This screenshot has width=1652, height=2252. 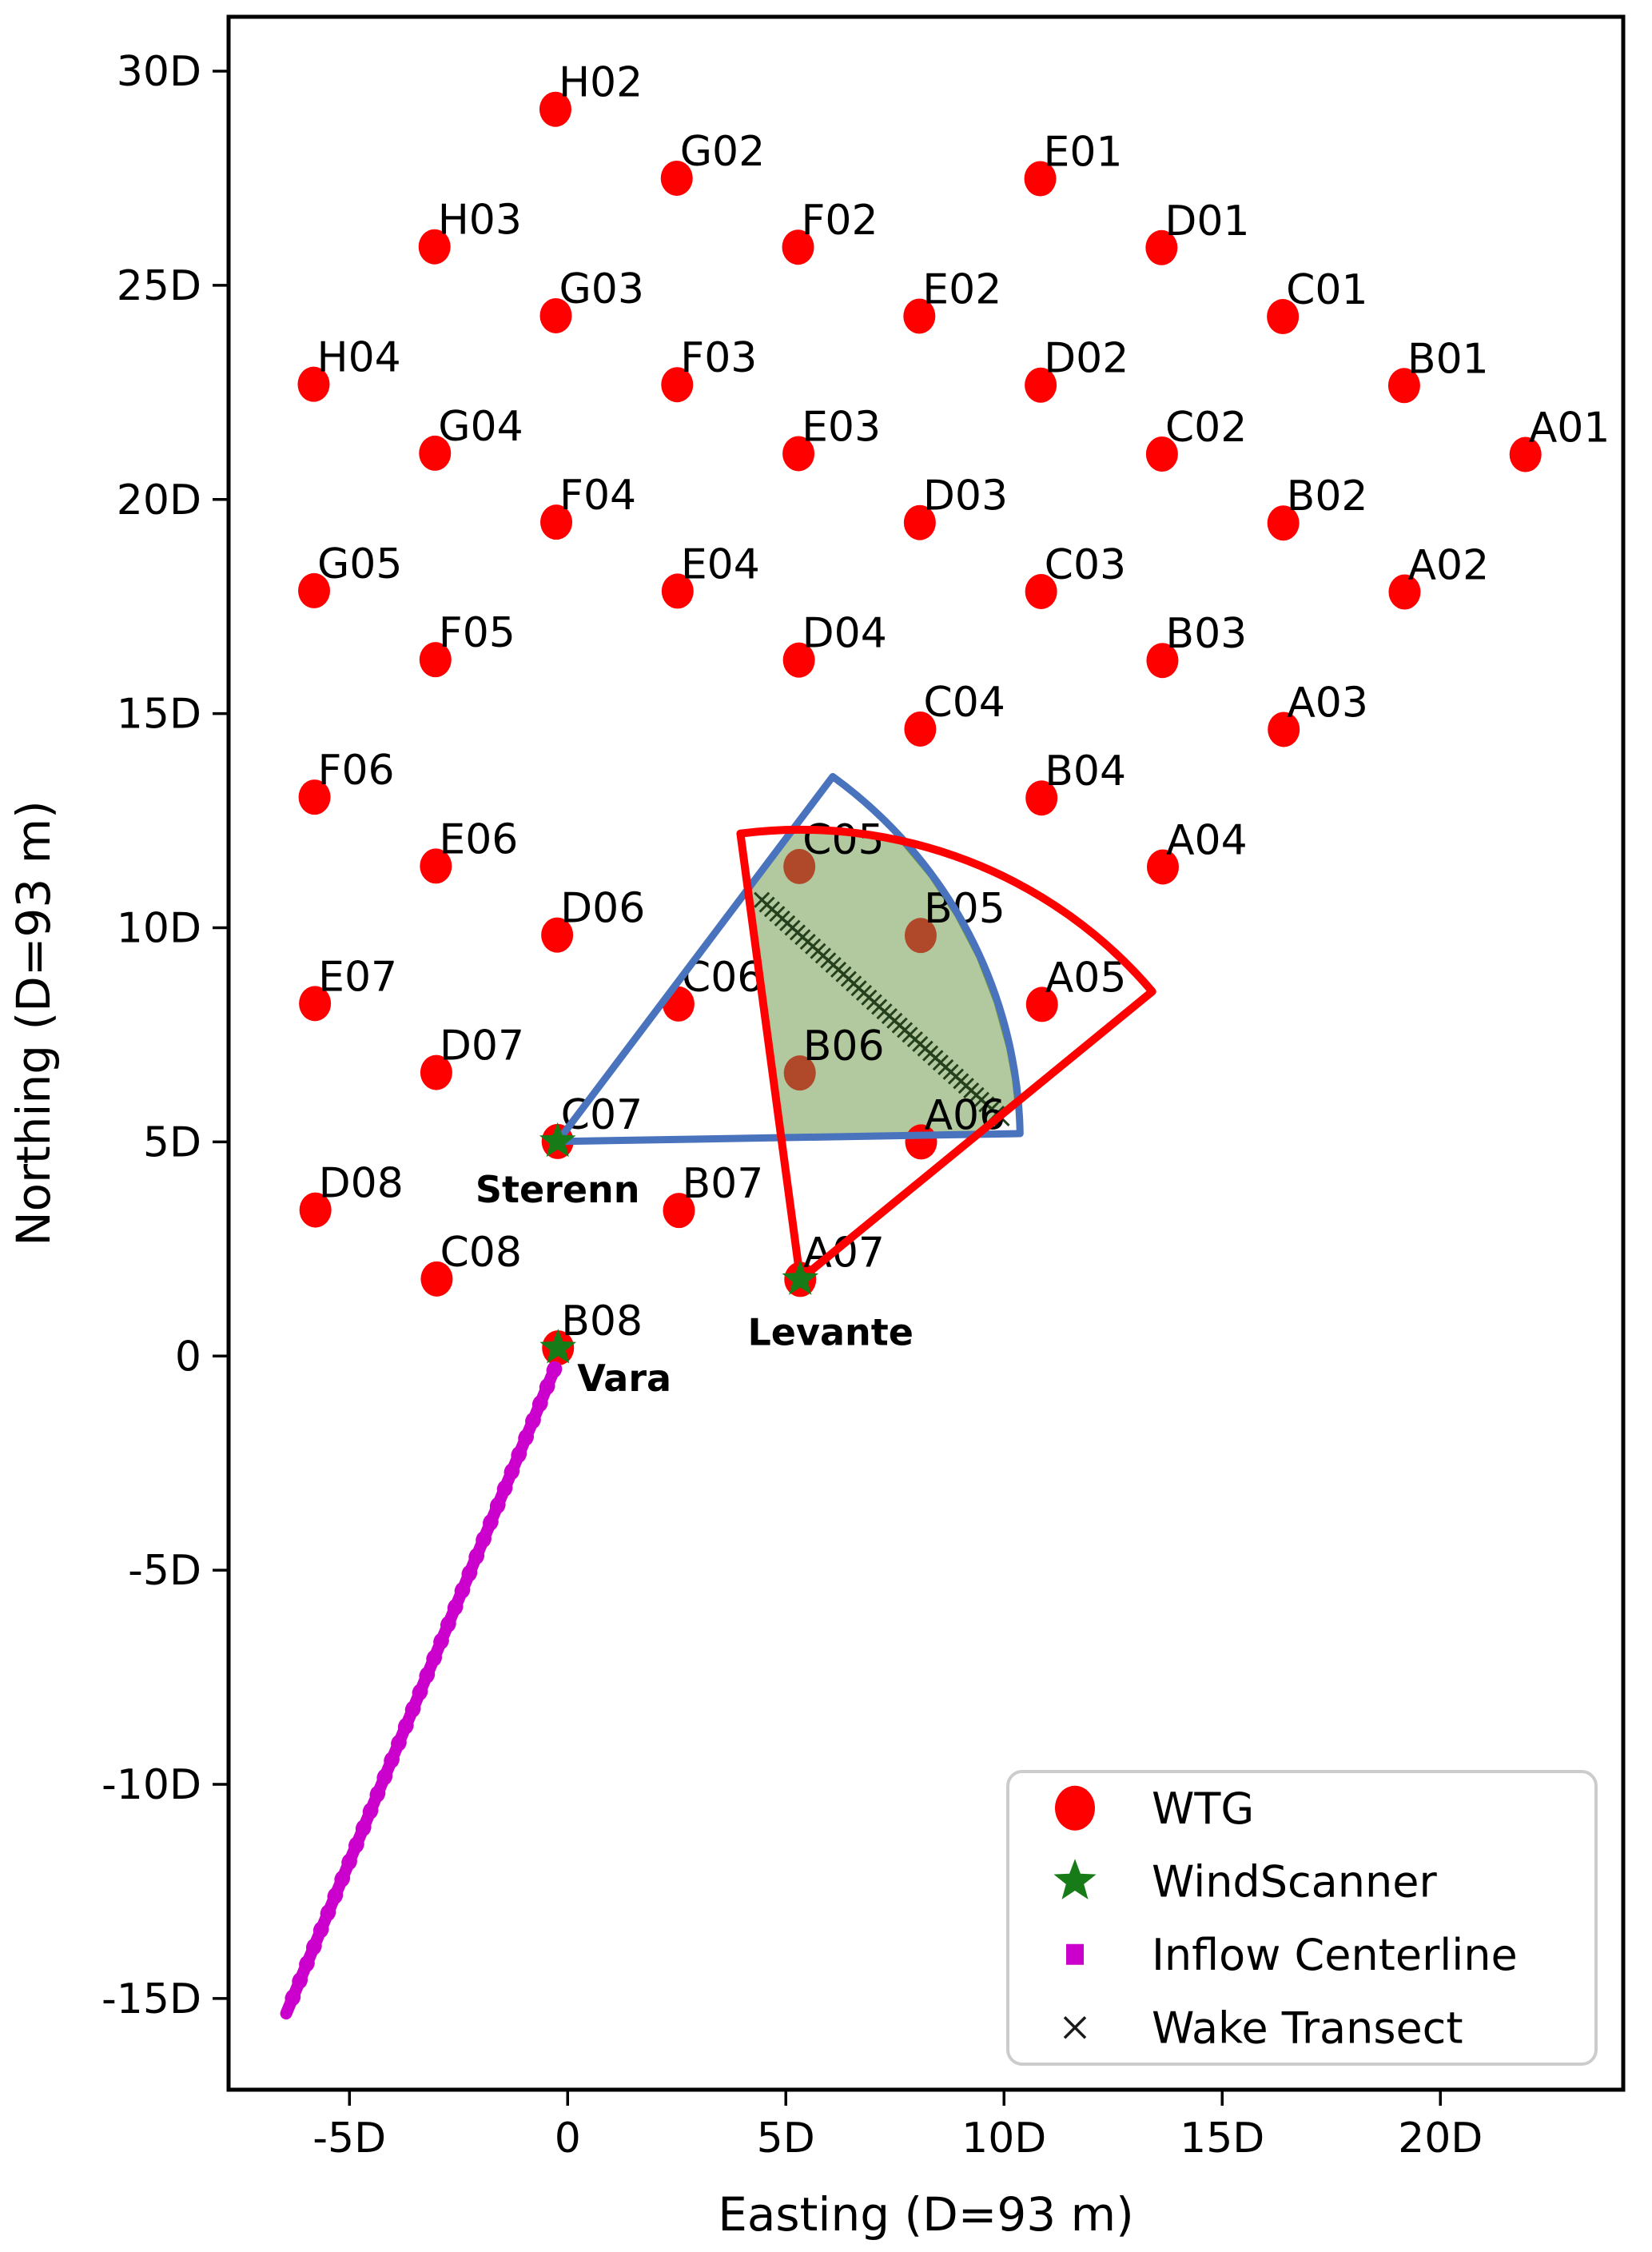 I want to click on y-tick-label: 30D, so click(x=159, y=72).